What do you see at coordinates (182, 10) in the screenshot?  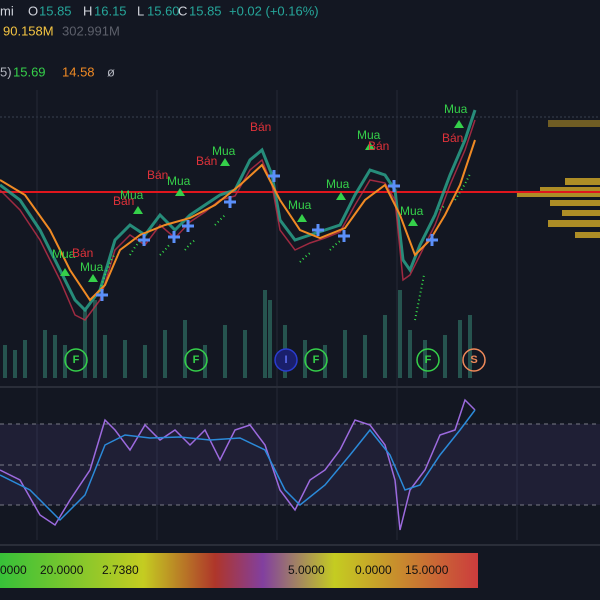 I see `close-label: C` at bounding box center [182, 10].